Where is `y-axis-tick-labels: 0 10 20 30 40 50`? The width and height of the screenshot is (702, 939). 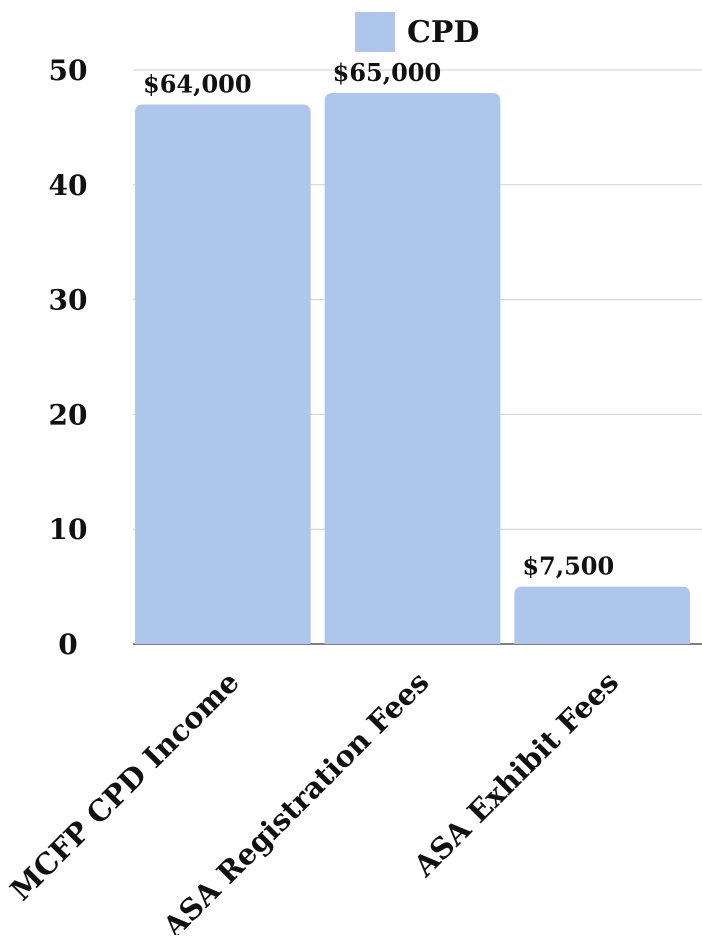
y-axis-tick-labels: 0 10 20 30 40 50 is located at coordinates (68, 357).